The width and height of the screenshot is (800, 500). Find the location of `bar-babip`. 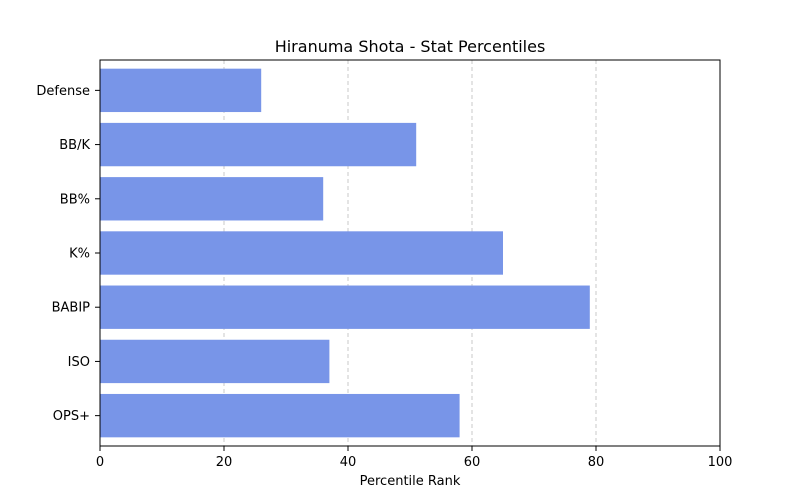

bar-babip is located at coordinates (345, 307).